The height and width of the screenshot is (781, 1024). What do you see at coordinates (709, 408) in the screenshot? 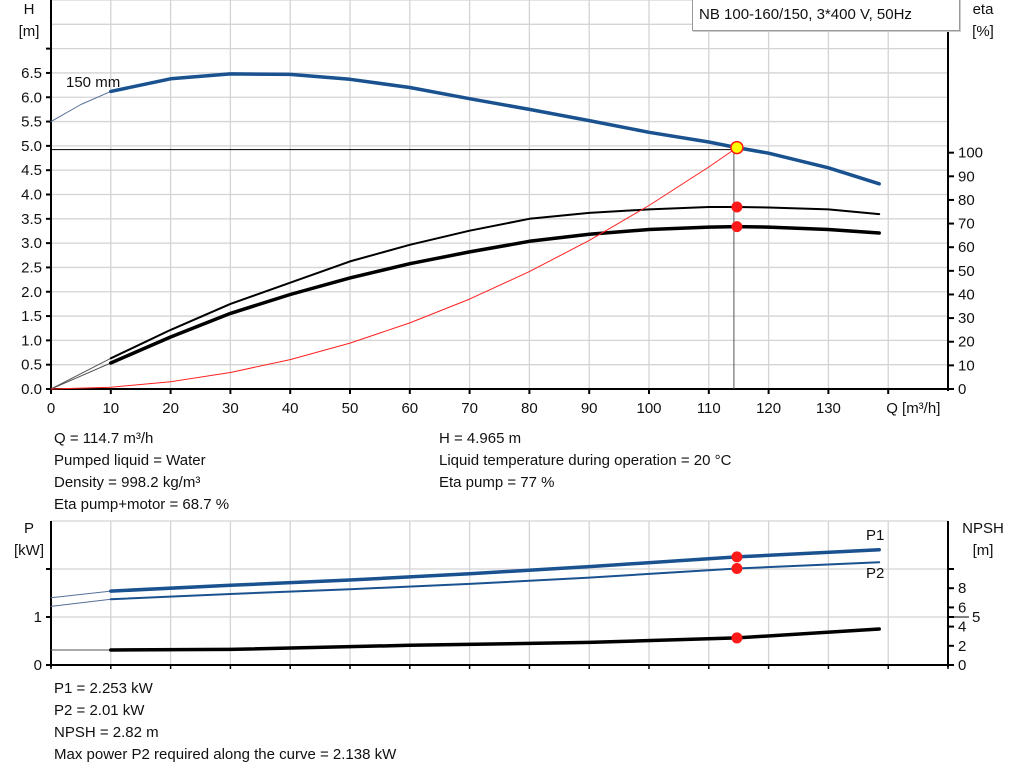
I see `x-tick-label: 110` at bounding box center [709, 408].